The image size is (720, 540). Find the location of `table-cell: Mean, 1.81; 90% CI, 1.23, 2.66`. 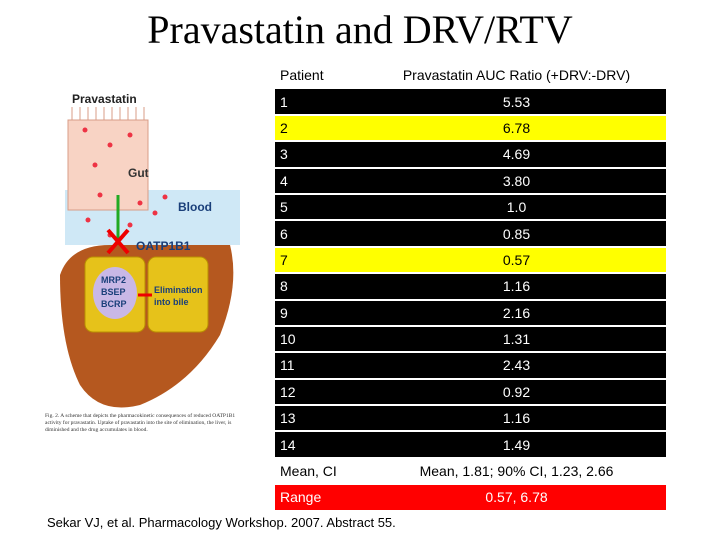

table-cell: Mean, 1.81; 90% CI, 1.23, 2.66 is located at coordinates (516, 471).